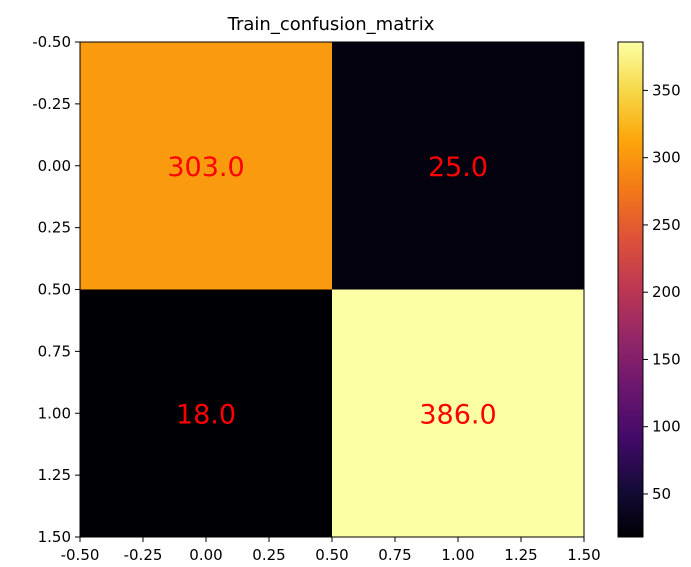  Describe the element at coordinates (457, 555) in the screenshot. I see `x-tick-label: 1.00` at that location.